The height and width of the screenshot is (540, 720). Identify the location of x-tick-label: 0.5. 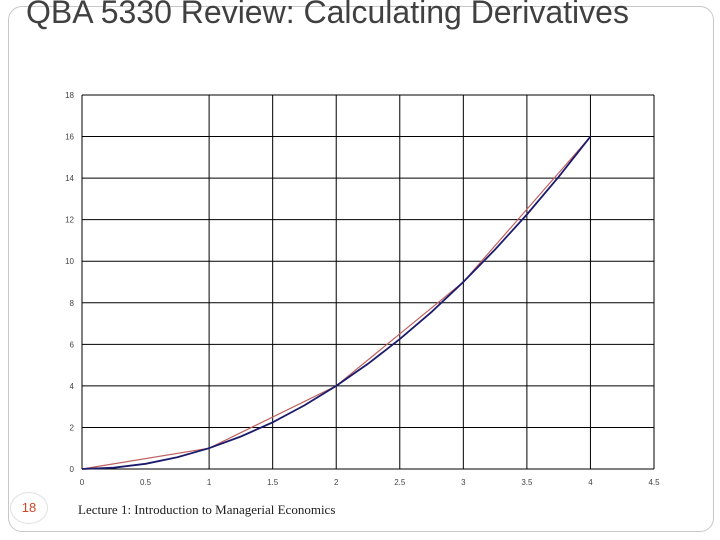
(146, 482).